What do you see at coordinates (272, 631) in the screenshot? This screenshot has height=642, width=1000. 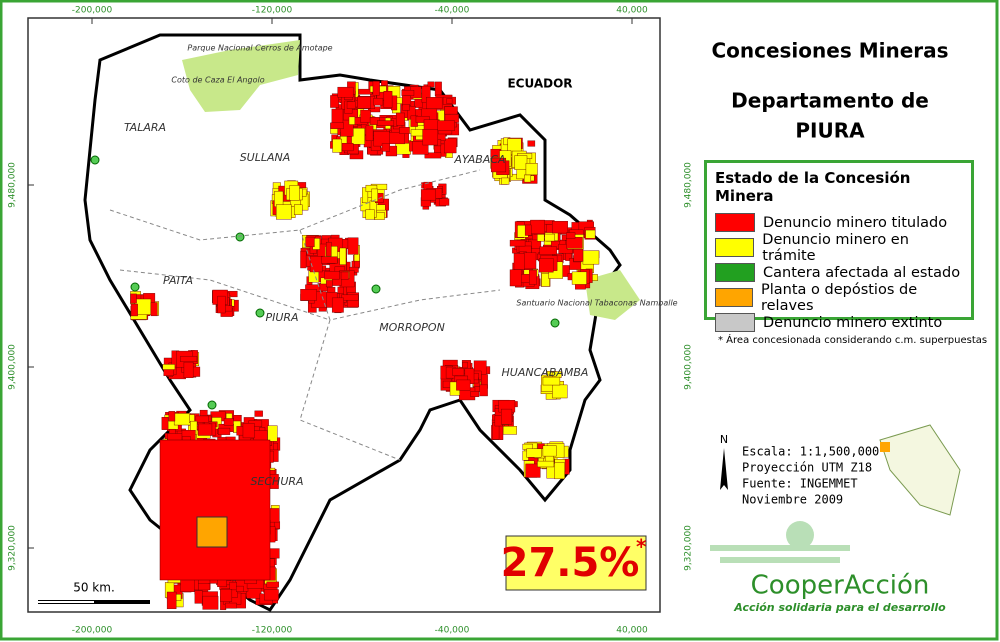 I see `grid-label-x: -120,000` at bounding box center [272, 631].